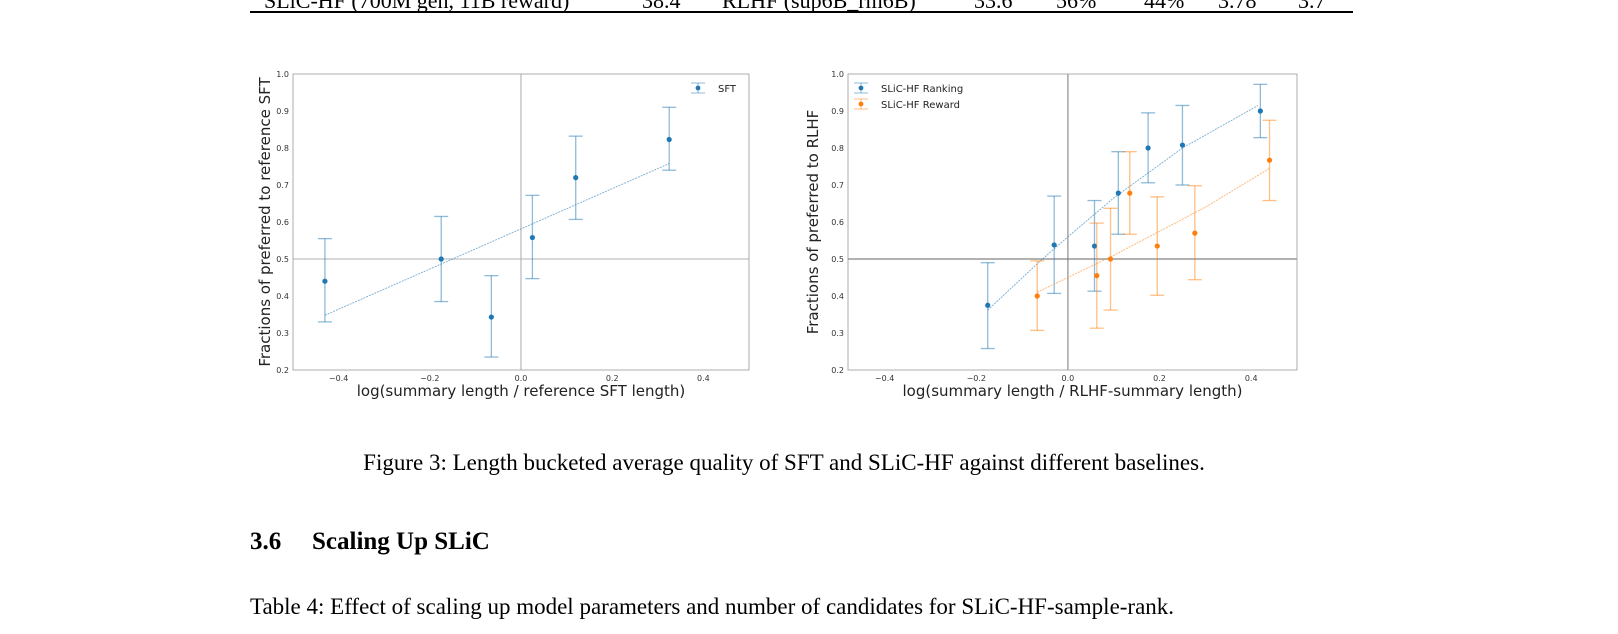 This screenshot has height=634, width=1618. Describe the element at coordinates (920, 105) in the screenshot. I see `legend-label: SLiC-HF Reward` at that location.